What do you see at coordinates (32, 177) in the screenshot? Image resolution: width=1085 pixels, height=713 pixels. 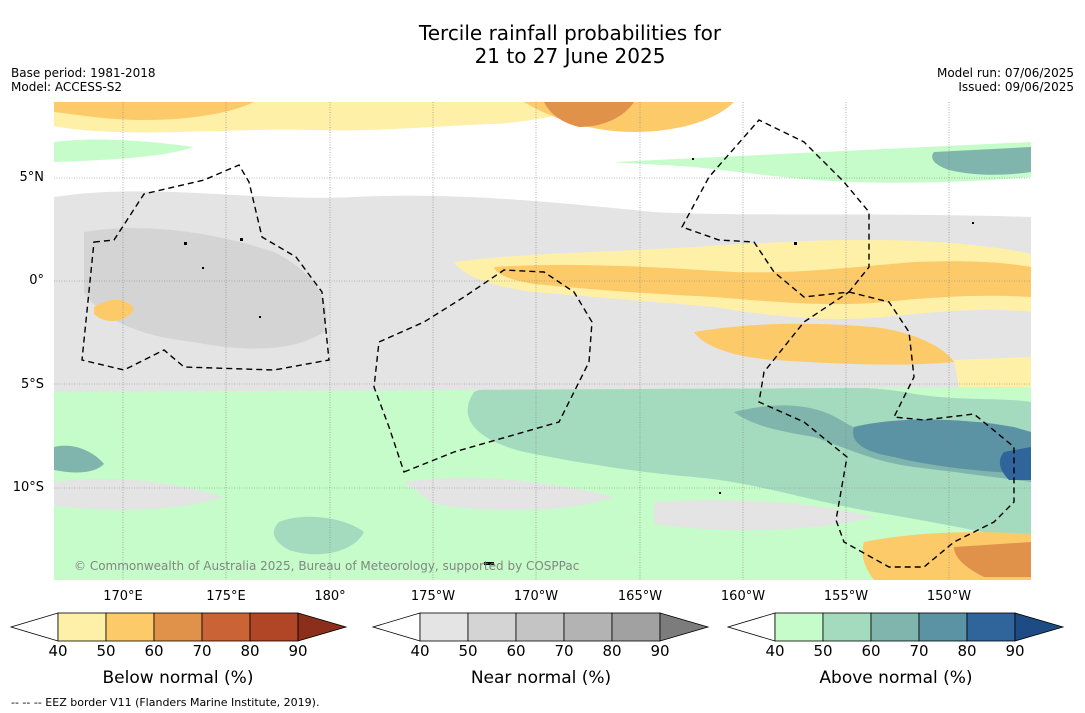 I see `lat-label-5n: 5°N` at bounding box center [32, 177].